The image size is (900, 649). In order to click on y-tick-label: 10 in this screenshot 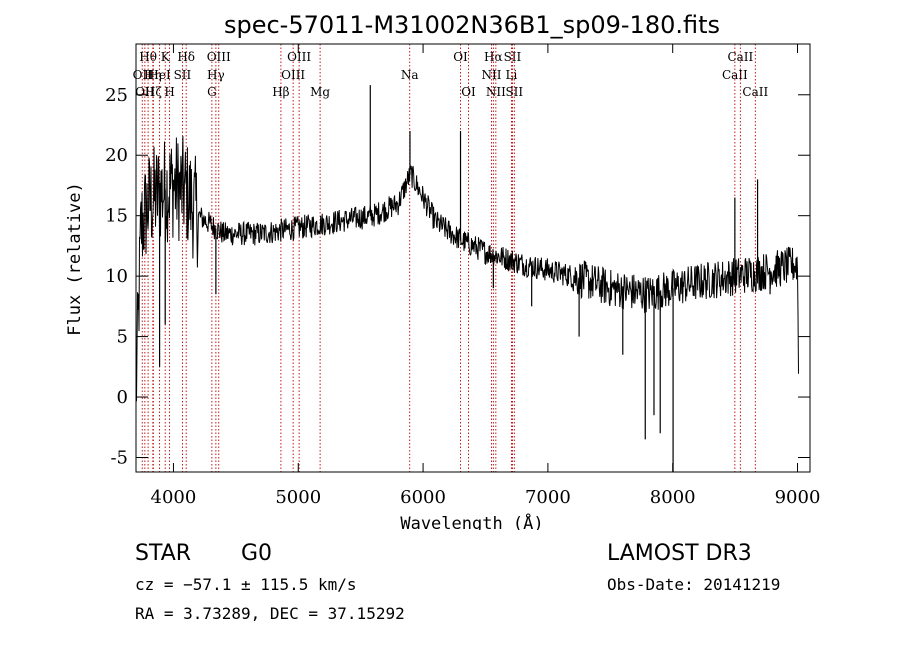, I will do `click(116, 276)`.